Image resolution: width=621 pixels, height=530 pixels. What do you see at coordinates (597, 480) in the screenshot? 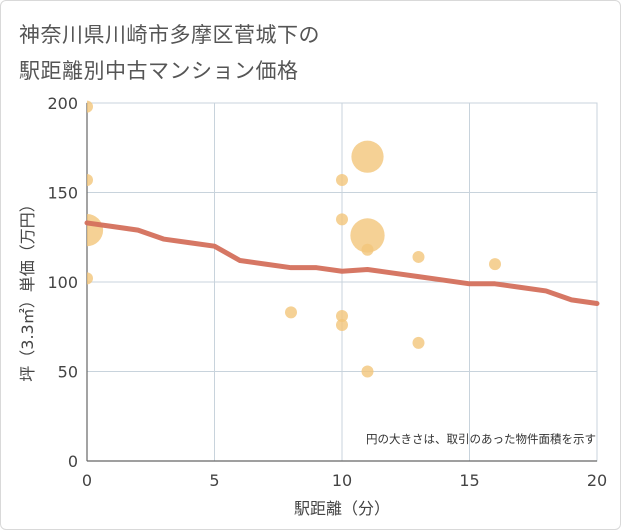
I see `x-tick-label-20: 20` at bounding box center [597, 480].